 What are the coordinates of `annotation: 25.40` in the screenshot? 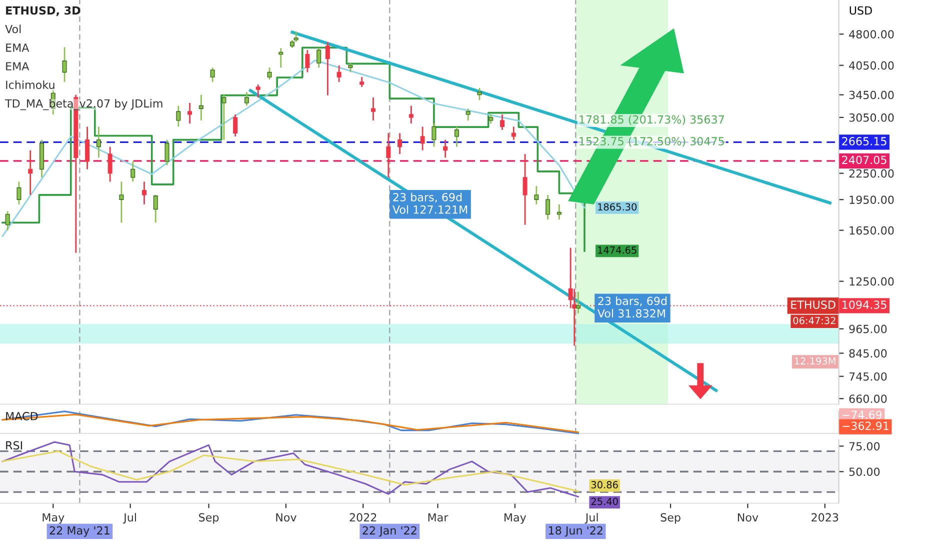 It's located at (604, 502).